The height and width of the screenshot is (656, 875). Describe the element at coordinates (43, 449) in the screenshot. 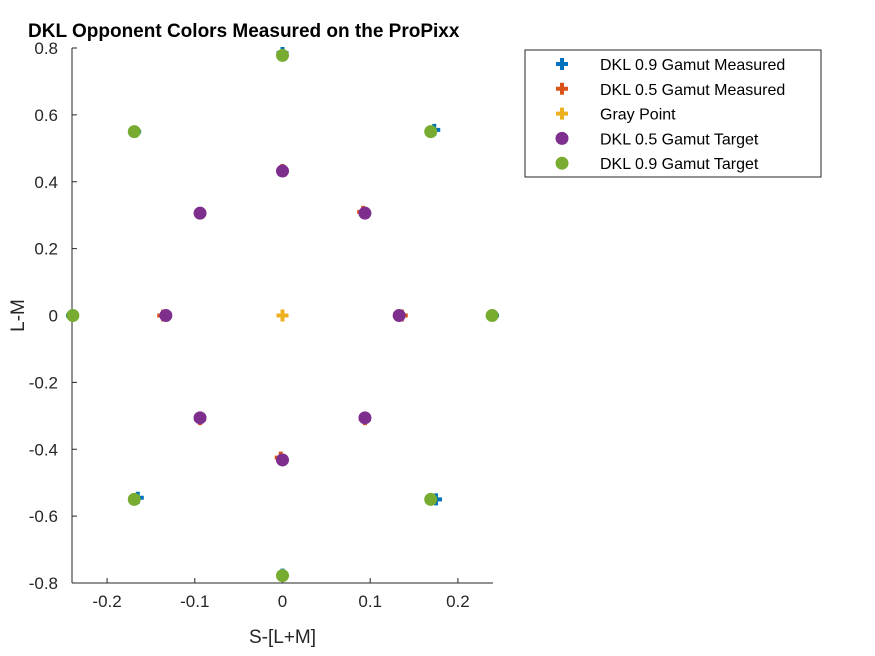

I see `y-tick-label: -0.4` at that location.